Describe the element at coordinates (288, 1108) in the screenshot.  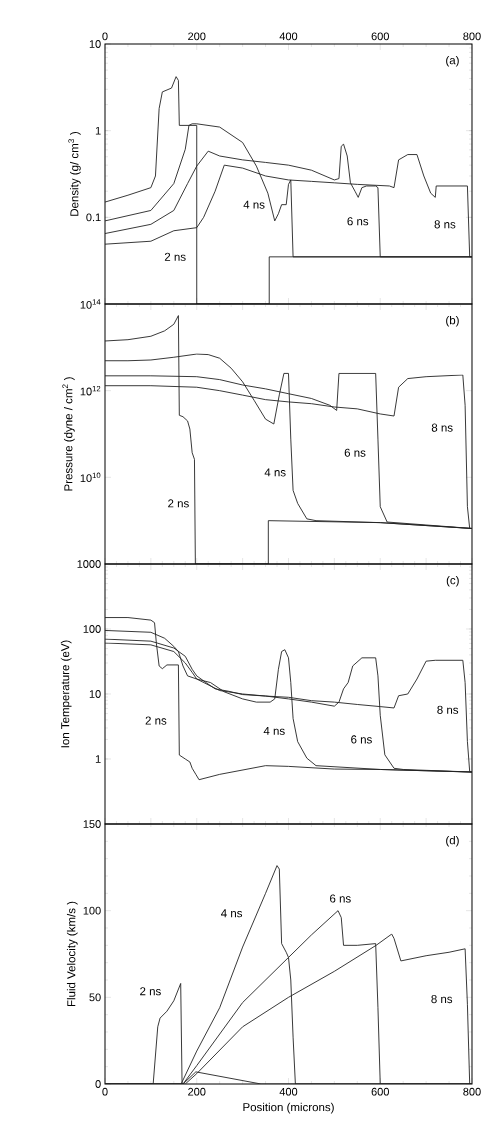
I see `x-axis-title: Position (microns)` at that location.